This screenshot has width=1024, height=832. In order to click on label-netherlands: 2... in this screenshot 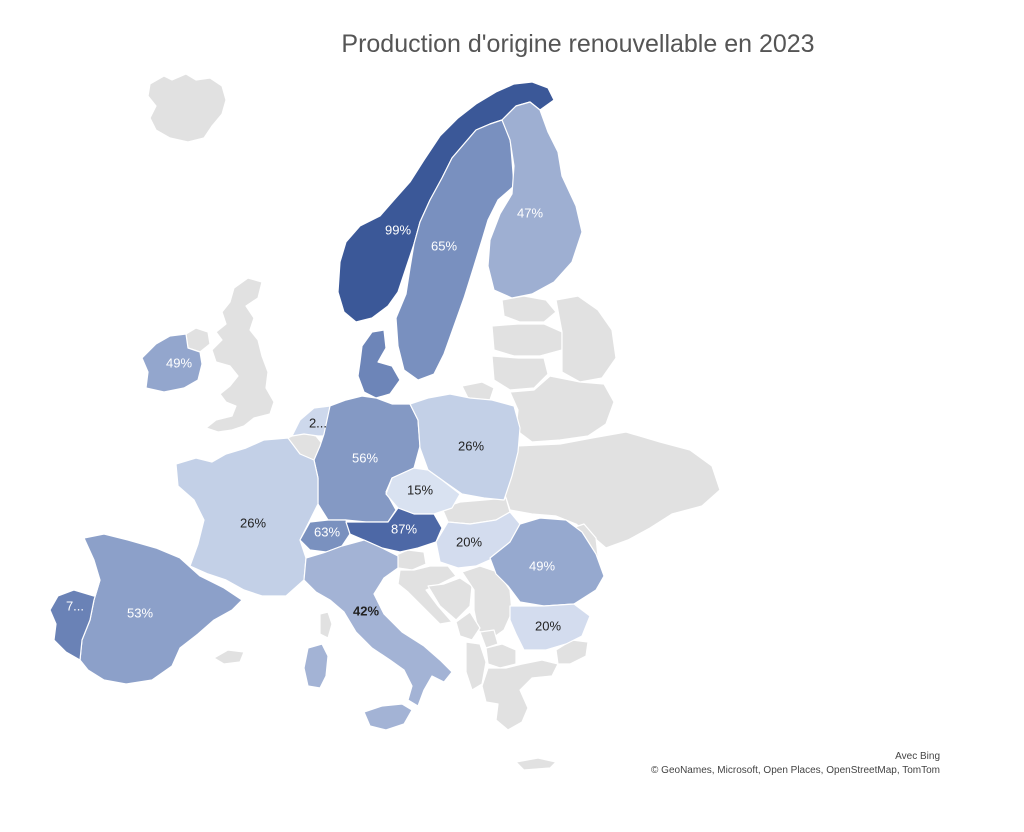, I will do `click(318, 422)`.